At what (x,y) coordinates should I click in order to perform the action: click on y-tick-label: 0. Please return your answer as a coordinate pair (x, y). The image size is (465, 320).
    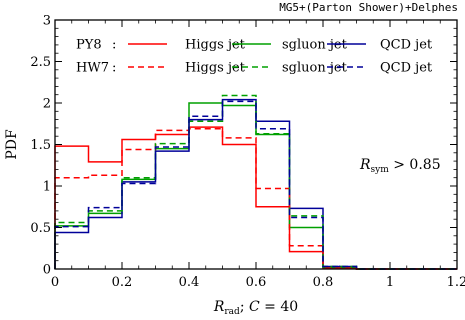
    Looking at the image, I should click on (47, 270).